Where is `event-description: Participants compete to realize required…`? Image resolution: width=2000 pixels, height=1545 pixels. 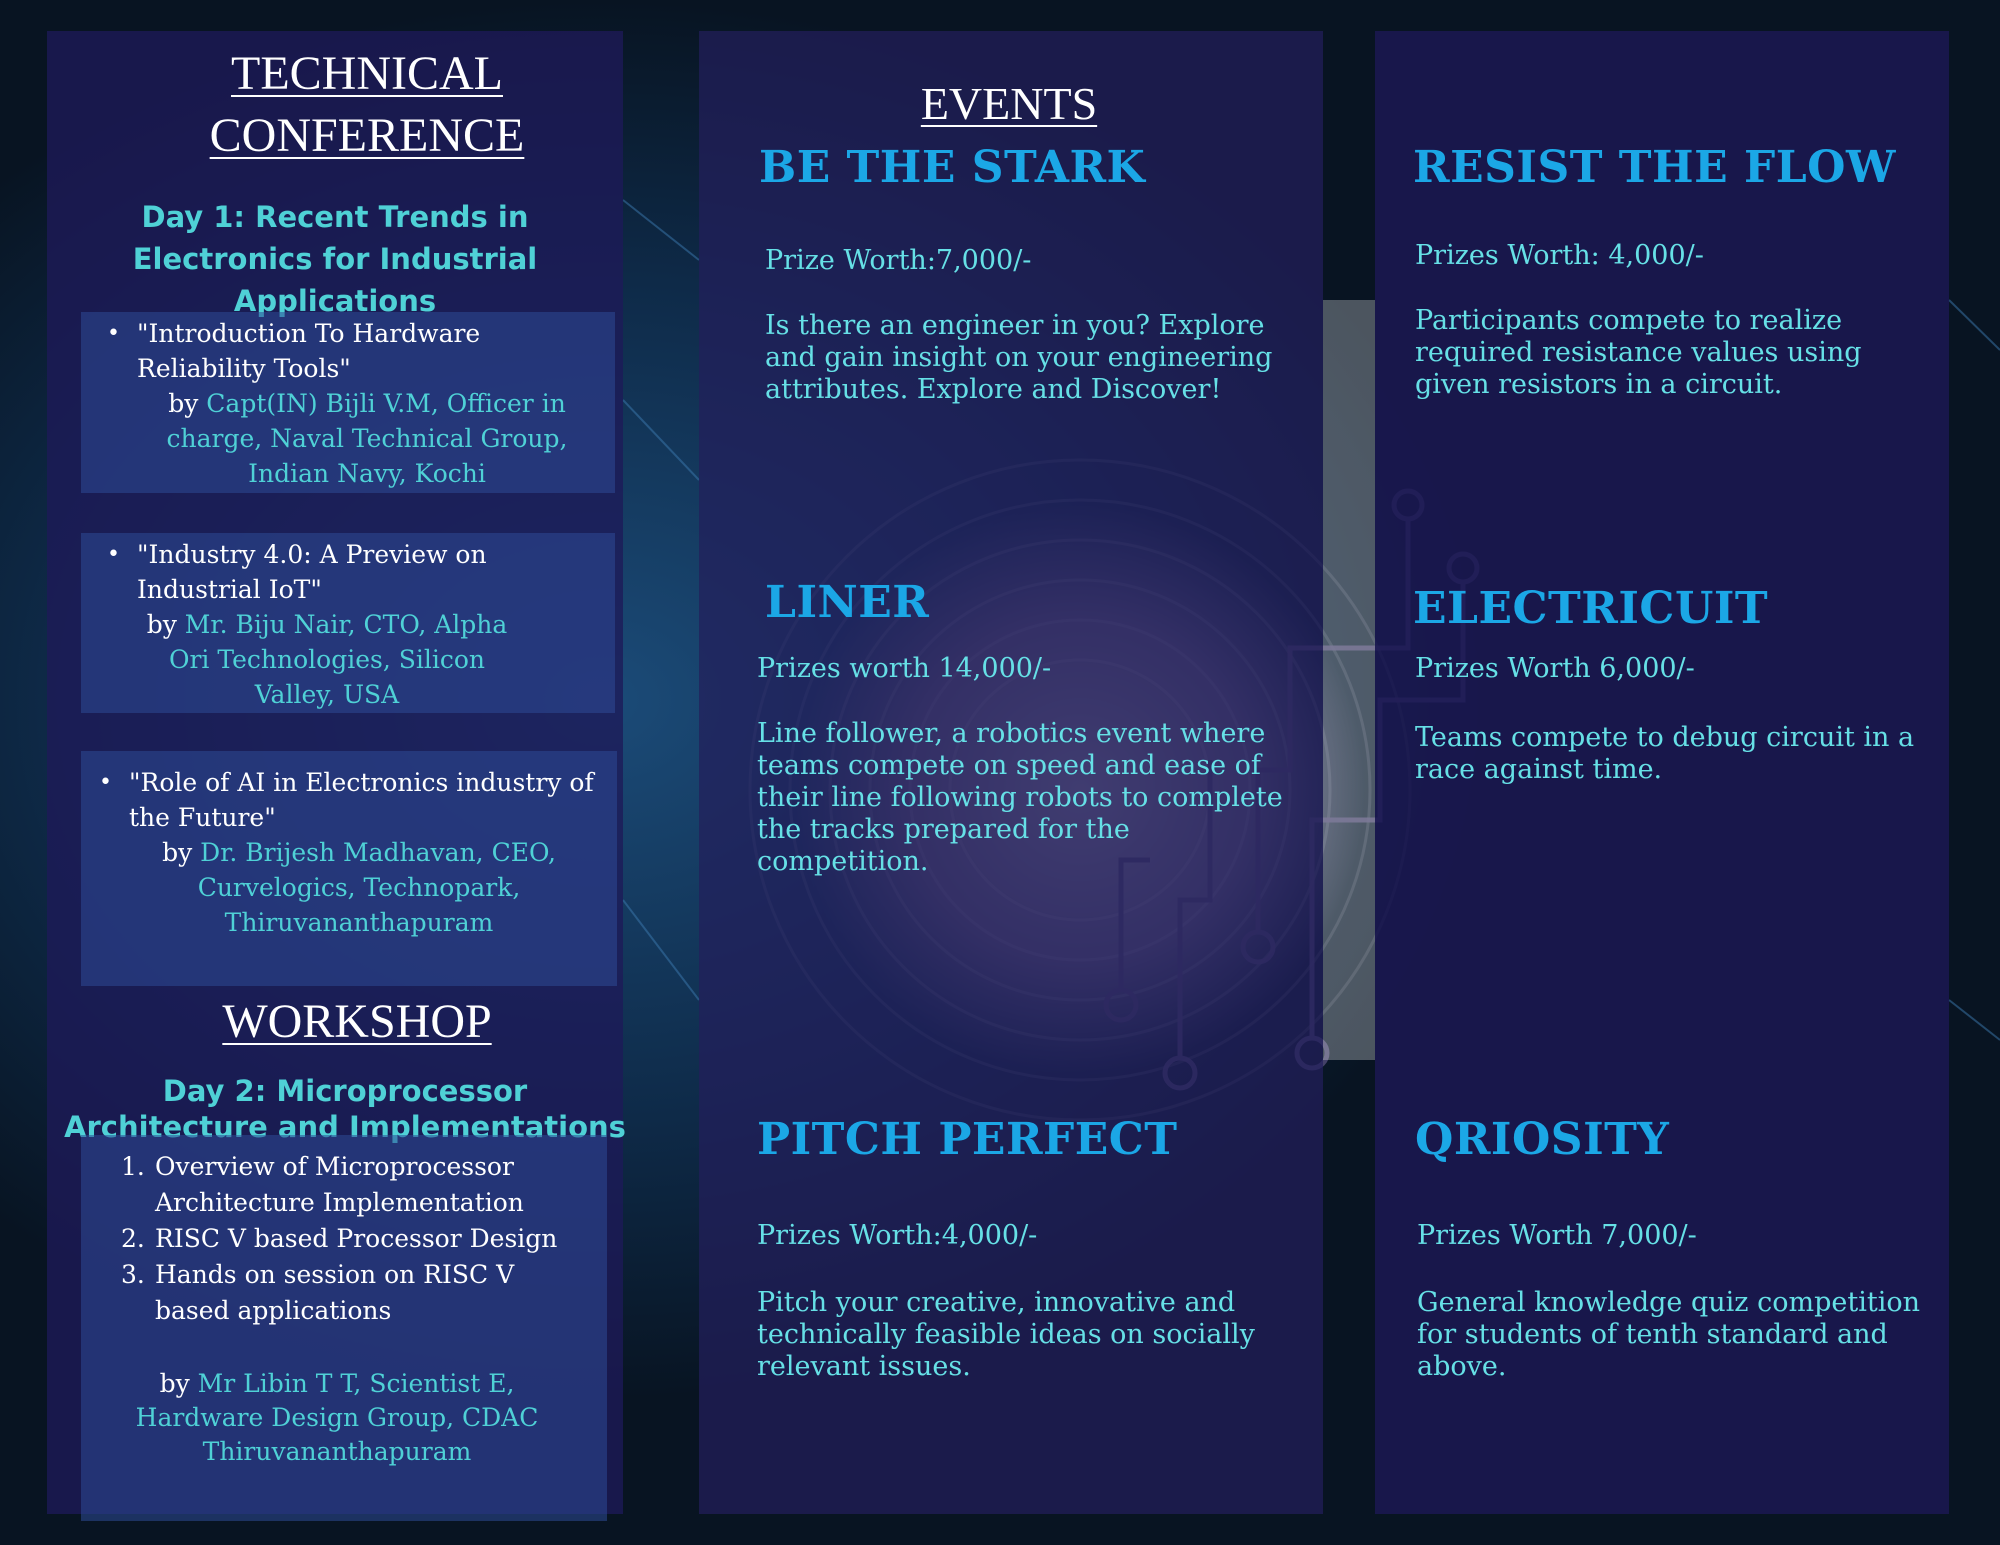 event-description: Participants compete to realize required… is located at coordinates (1638, 352).